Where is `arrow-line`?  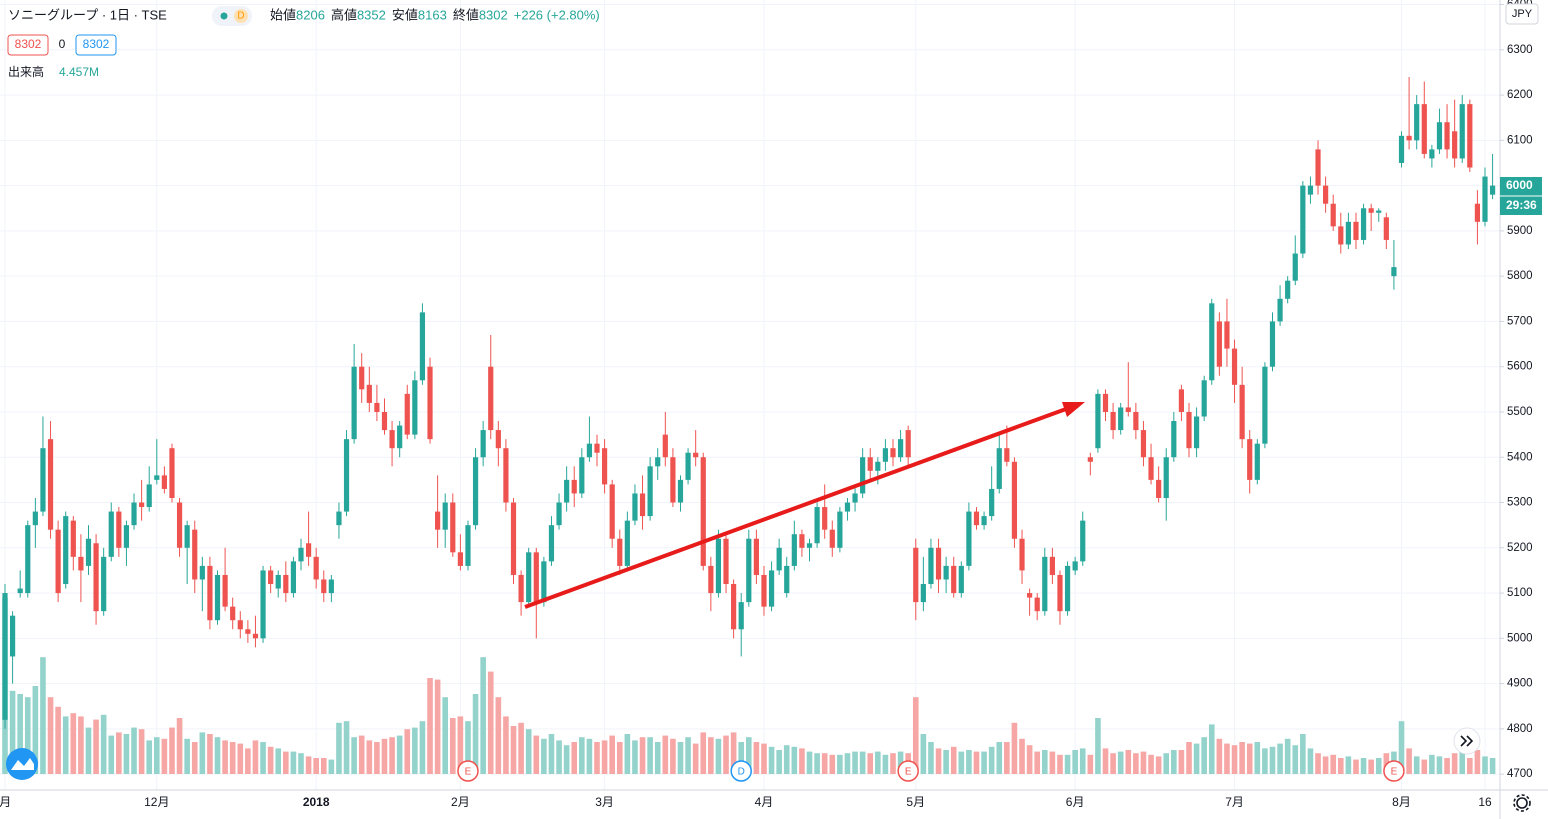 arrow-line is located at coordinates (795, 508).